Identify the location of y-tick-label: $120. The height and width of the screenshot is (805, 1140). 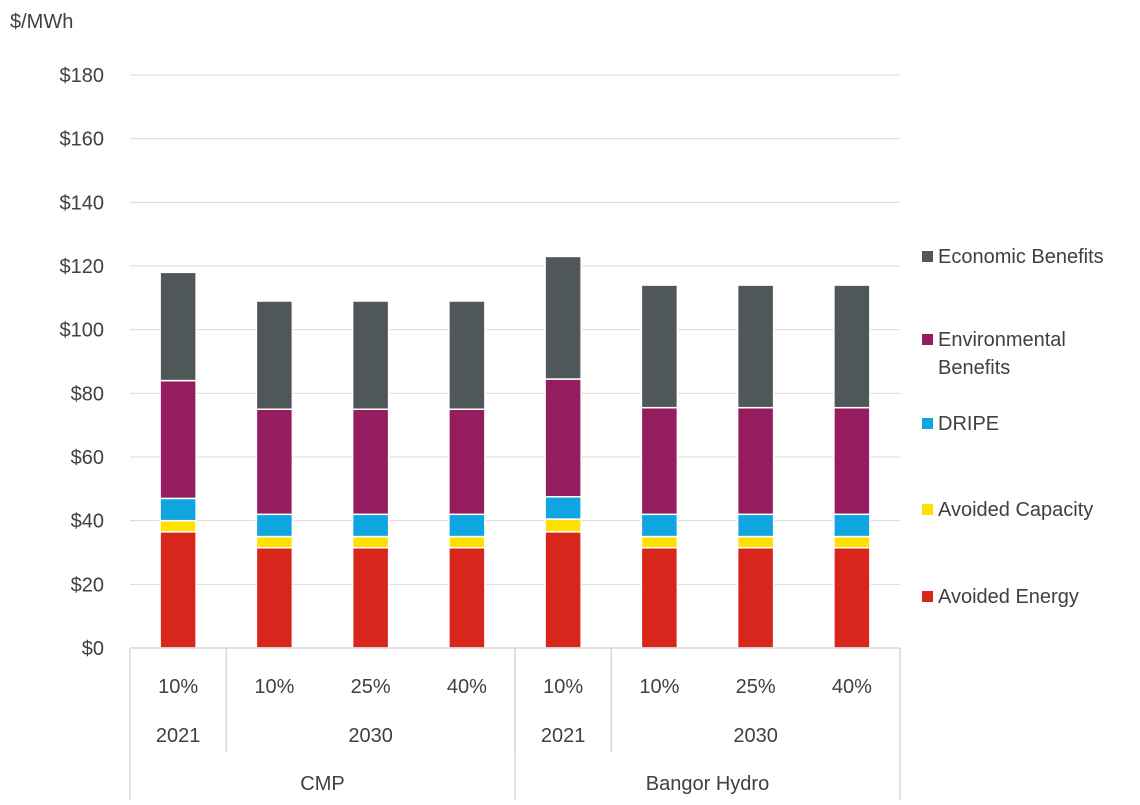
(82, 267).